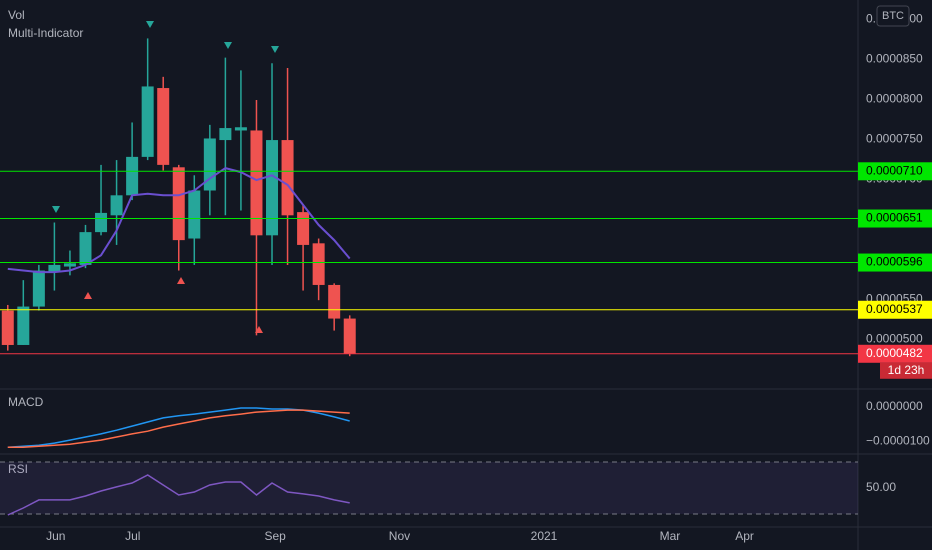  Describe the element at coordinates (275, 536) in the screenshot. I see `x-tick-label: Sep` at that location.